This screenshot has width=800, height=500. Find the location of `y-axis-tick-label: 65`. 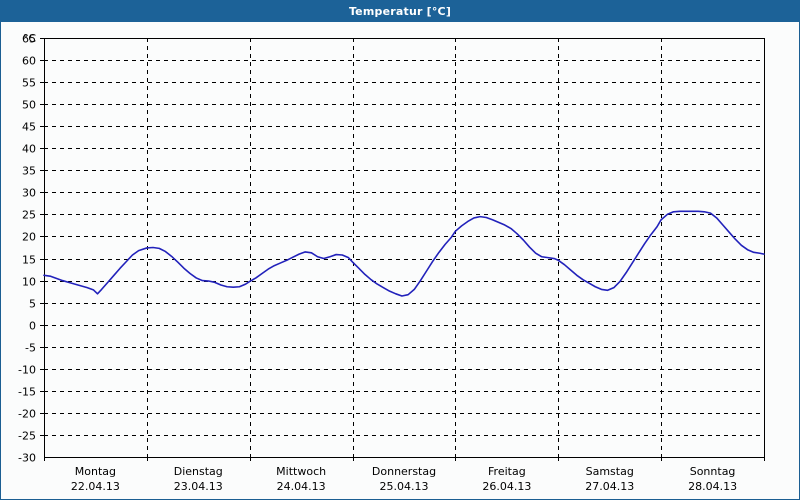

y-axis-tick-label: 65 is located at coordinates (29, 39).